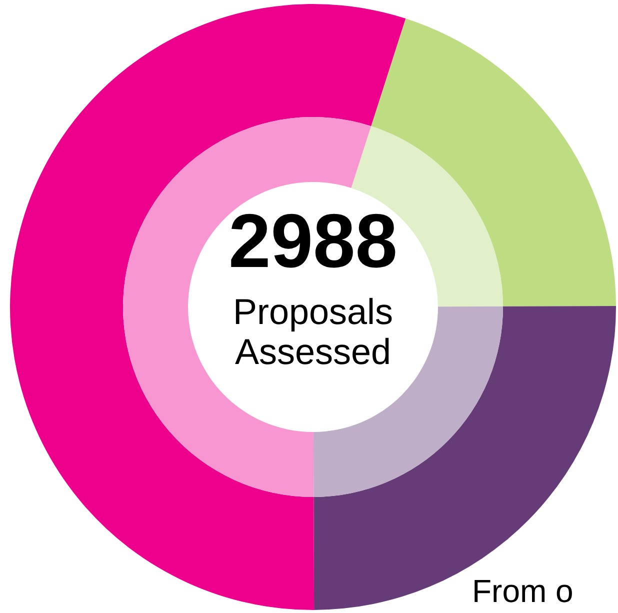  Describe the element at coordinates (313, 331) in the screenshot. I see `text: Proposals Assessed` at that location.